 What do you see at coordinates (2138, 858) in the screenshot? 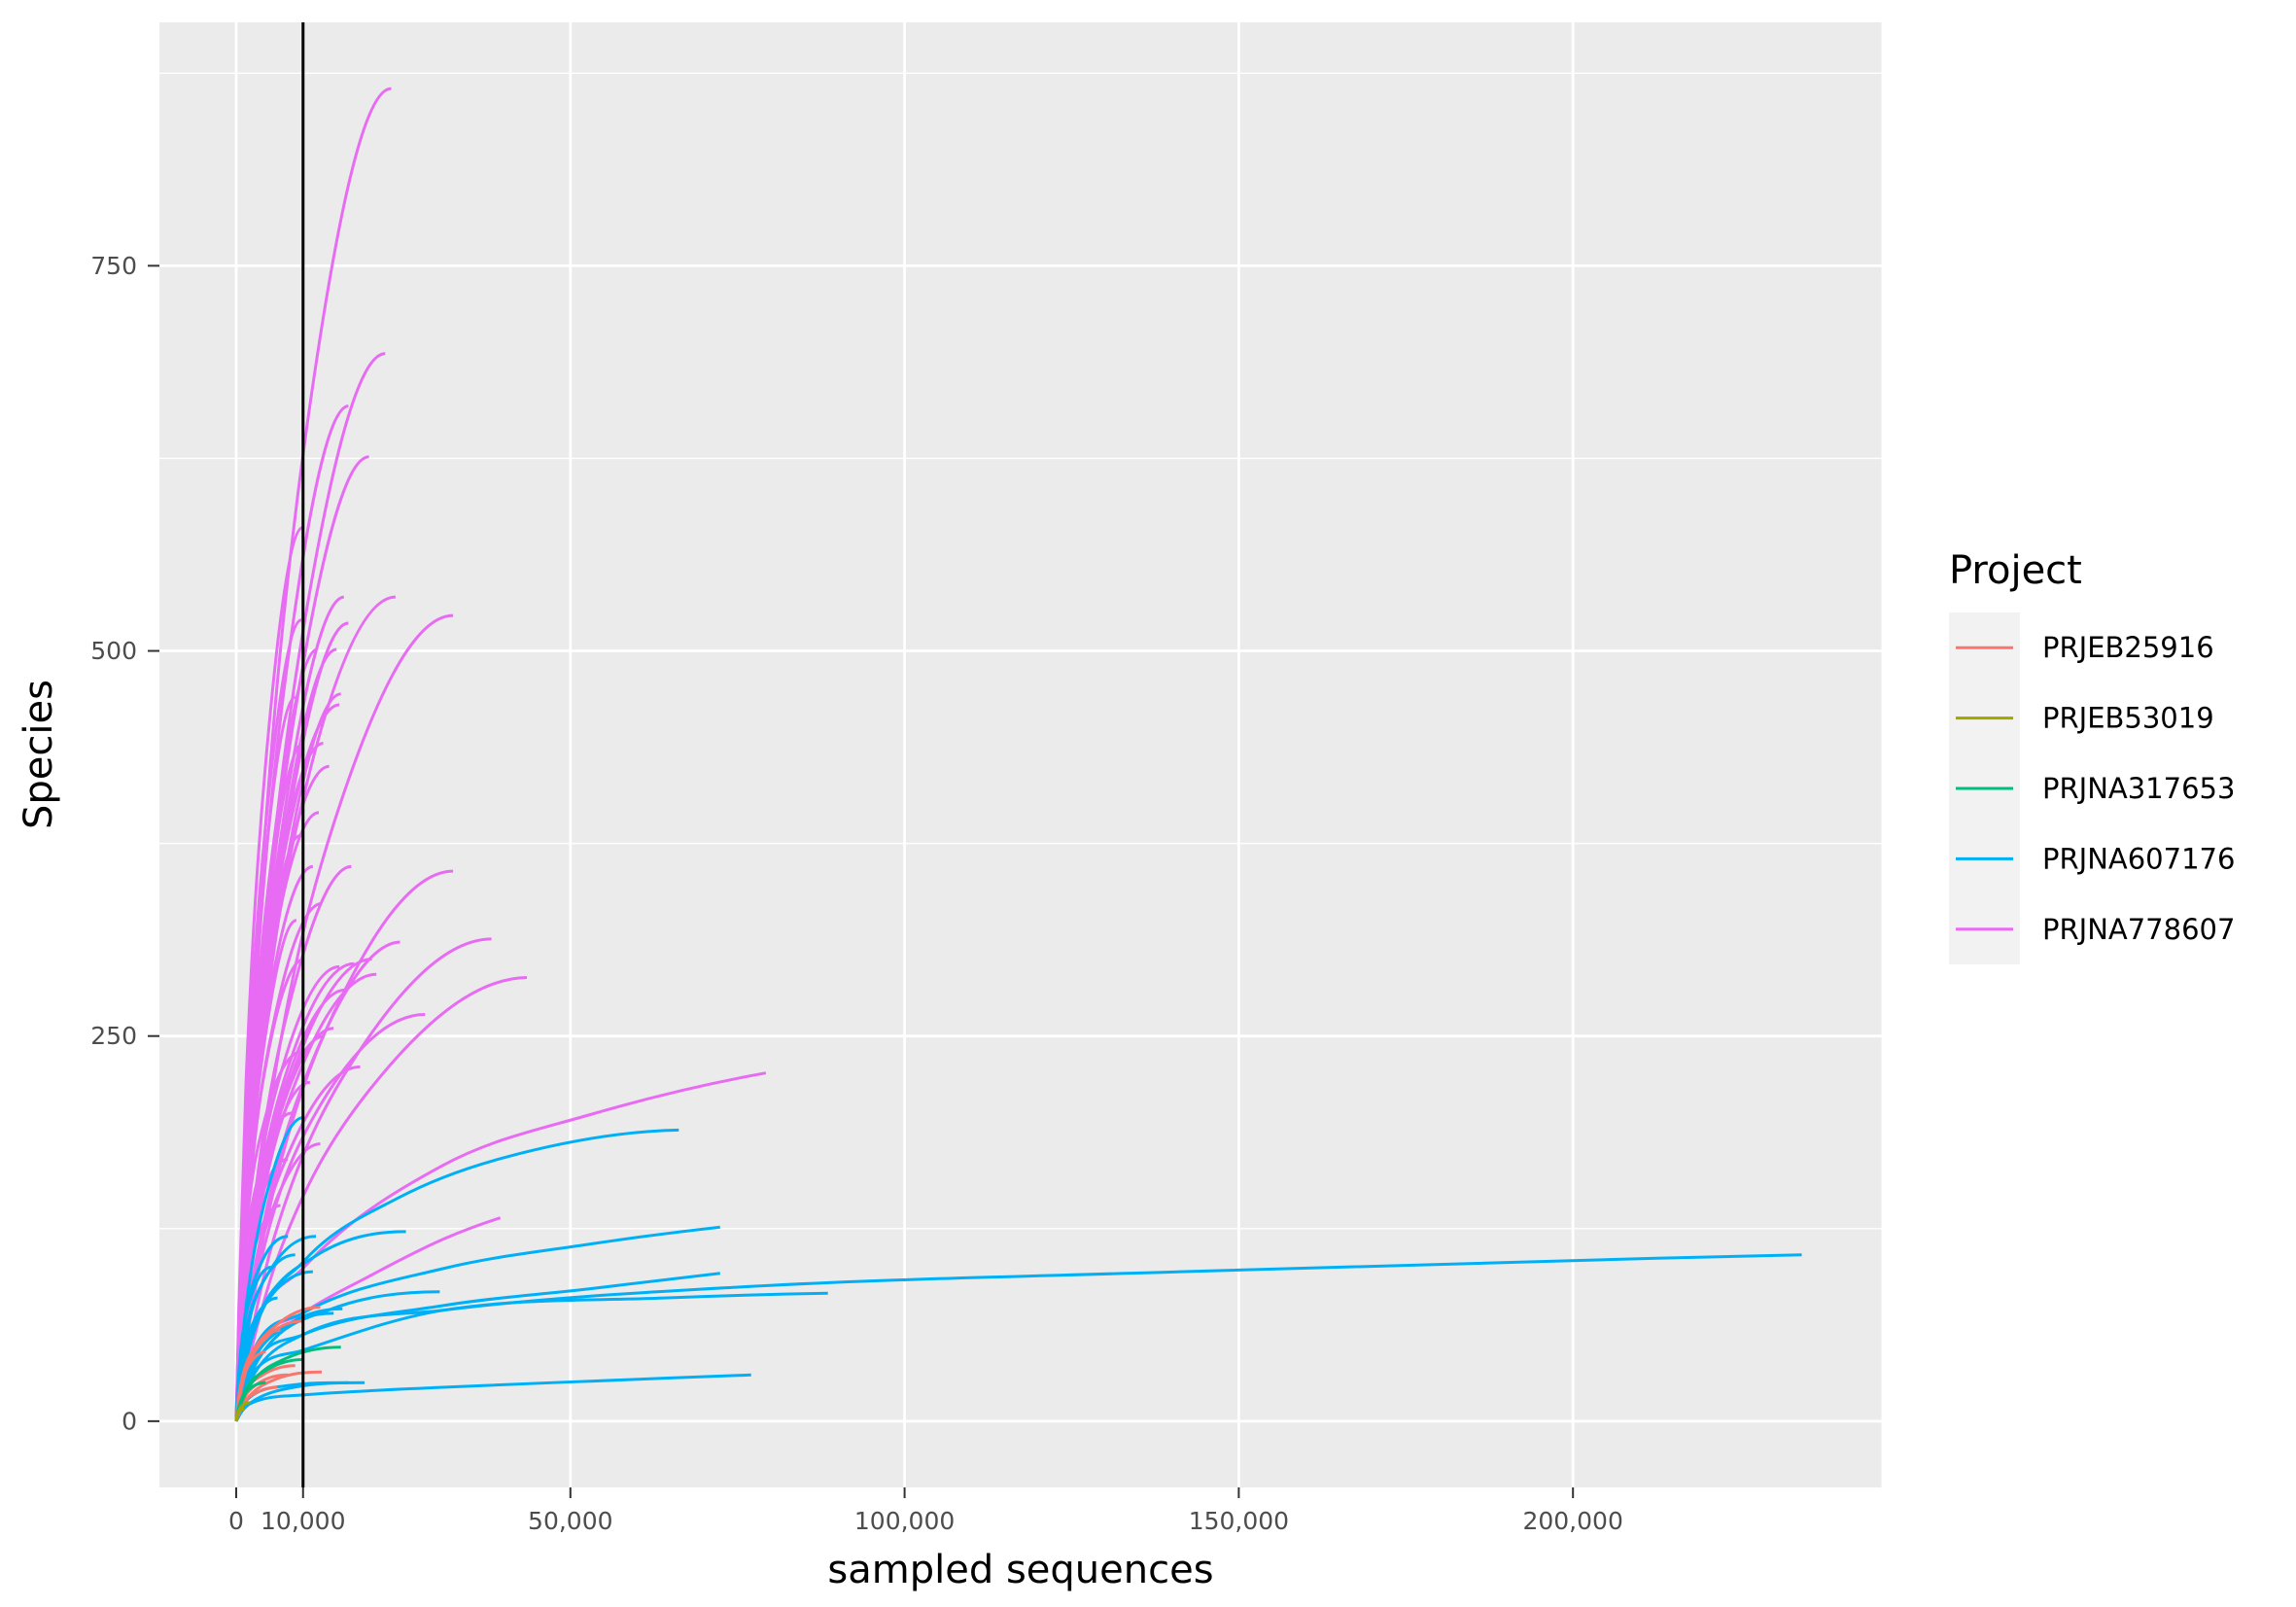
I see `legend-label: PRJNA607176` at bounding box center [2138, 858].